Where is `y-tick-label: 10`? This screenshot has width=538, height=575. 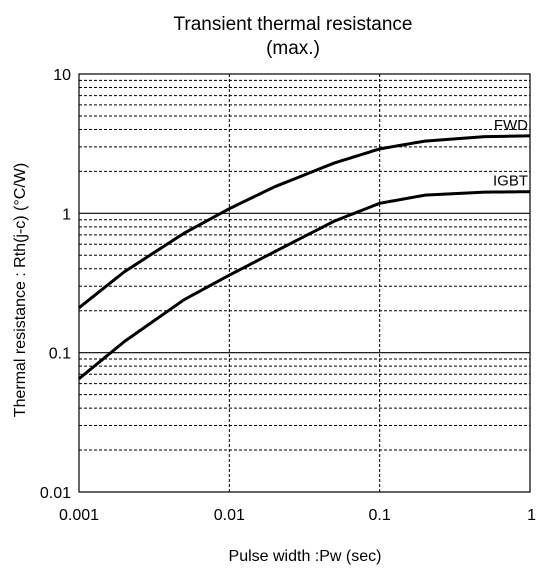 y-tick-label: 10 is located at coordinates (62, 75).